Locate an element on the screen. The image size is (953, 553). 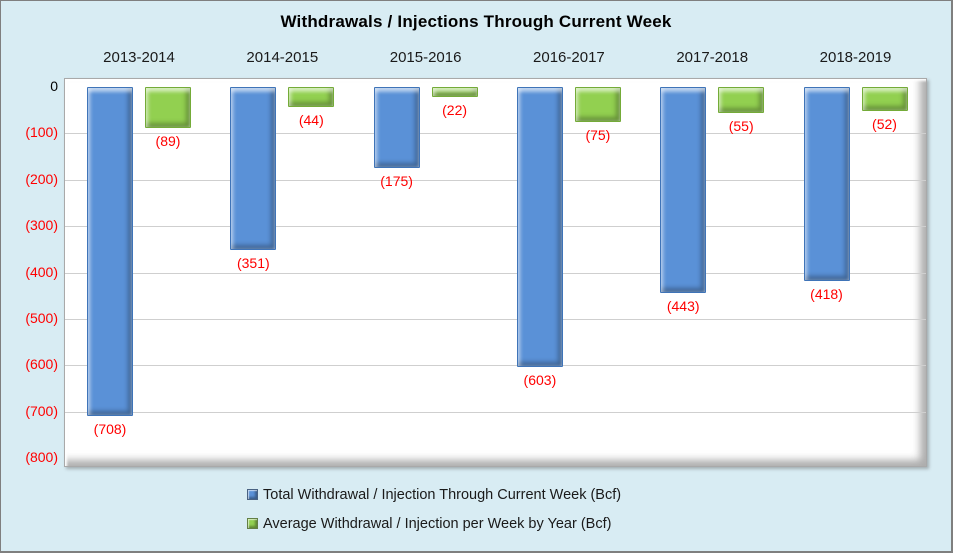
y-tick-label: (200) is located at coordinates (41, 178).